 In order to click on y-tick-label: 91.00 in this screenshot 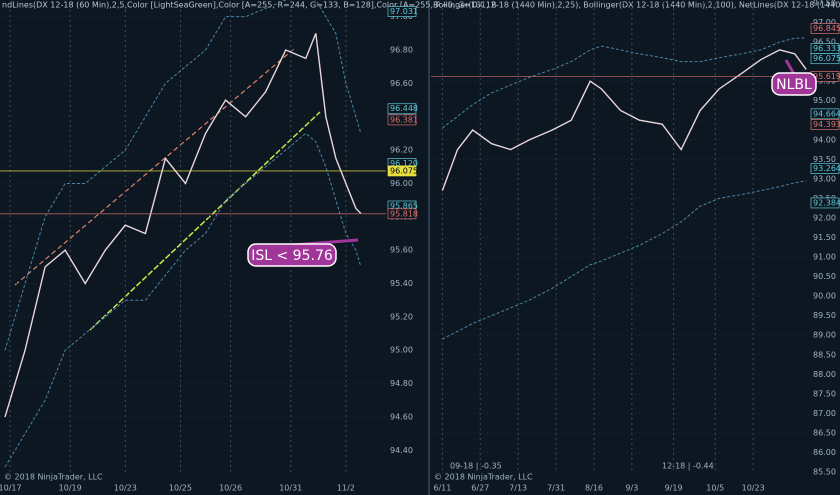, I will do `click(824, 257)`.